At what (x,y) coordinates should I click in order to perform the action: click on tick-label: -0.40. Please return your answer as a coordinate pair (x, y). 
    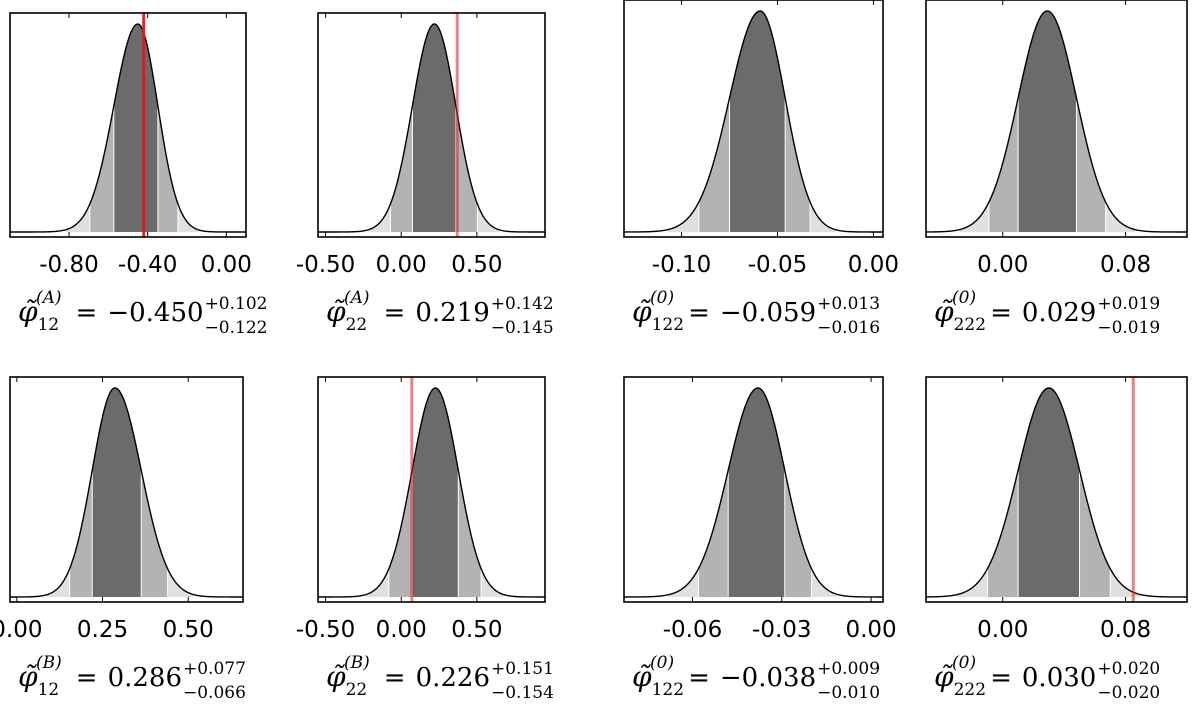
    Looking at the image, I should click on (148, 265).